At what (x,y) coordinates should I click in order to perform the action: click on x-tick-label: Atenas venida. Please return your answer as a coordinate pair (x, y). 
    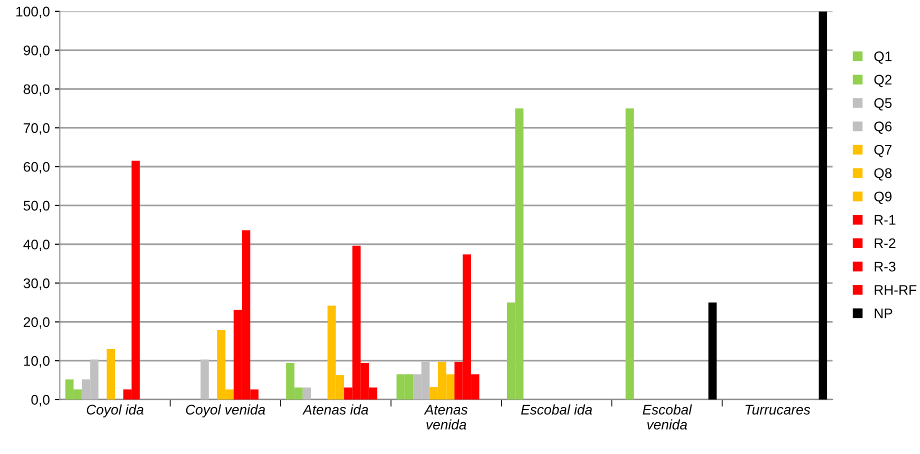
    Looking at the image, I should click on (446, 417).